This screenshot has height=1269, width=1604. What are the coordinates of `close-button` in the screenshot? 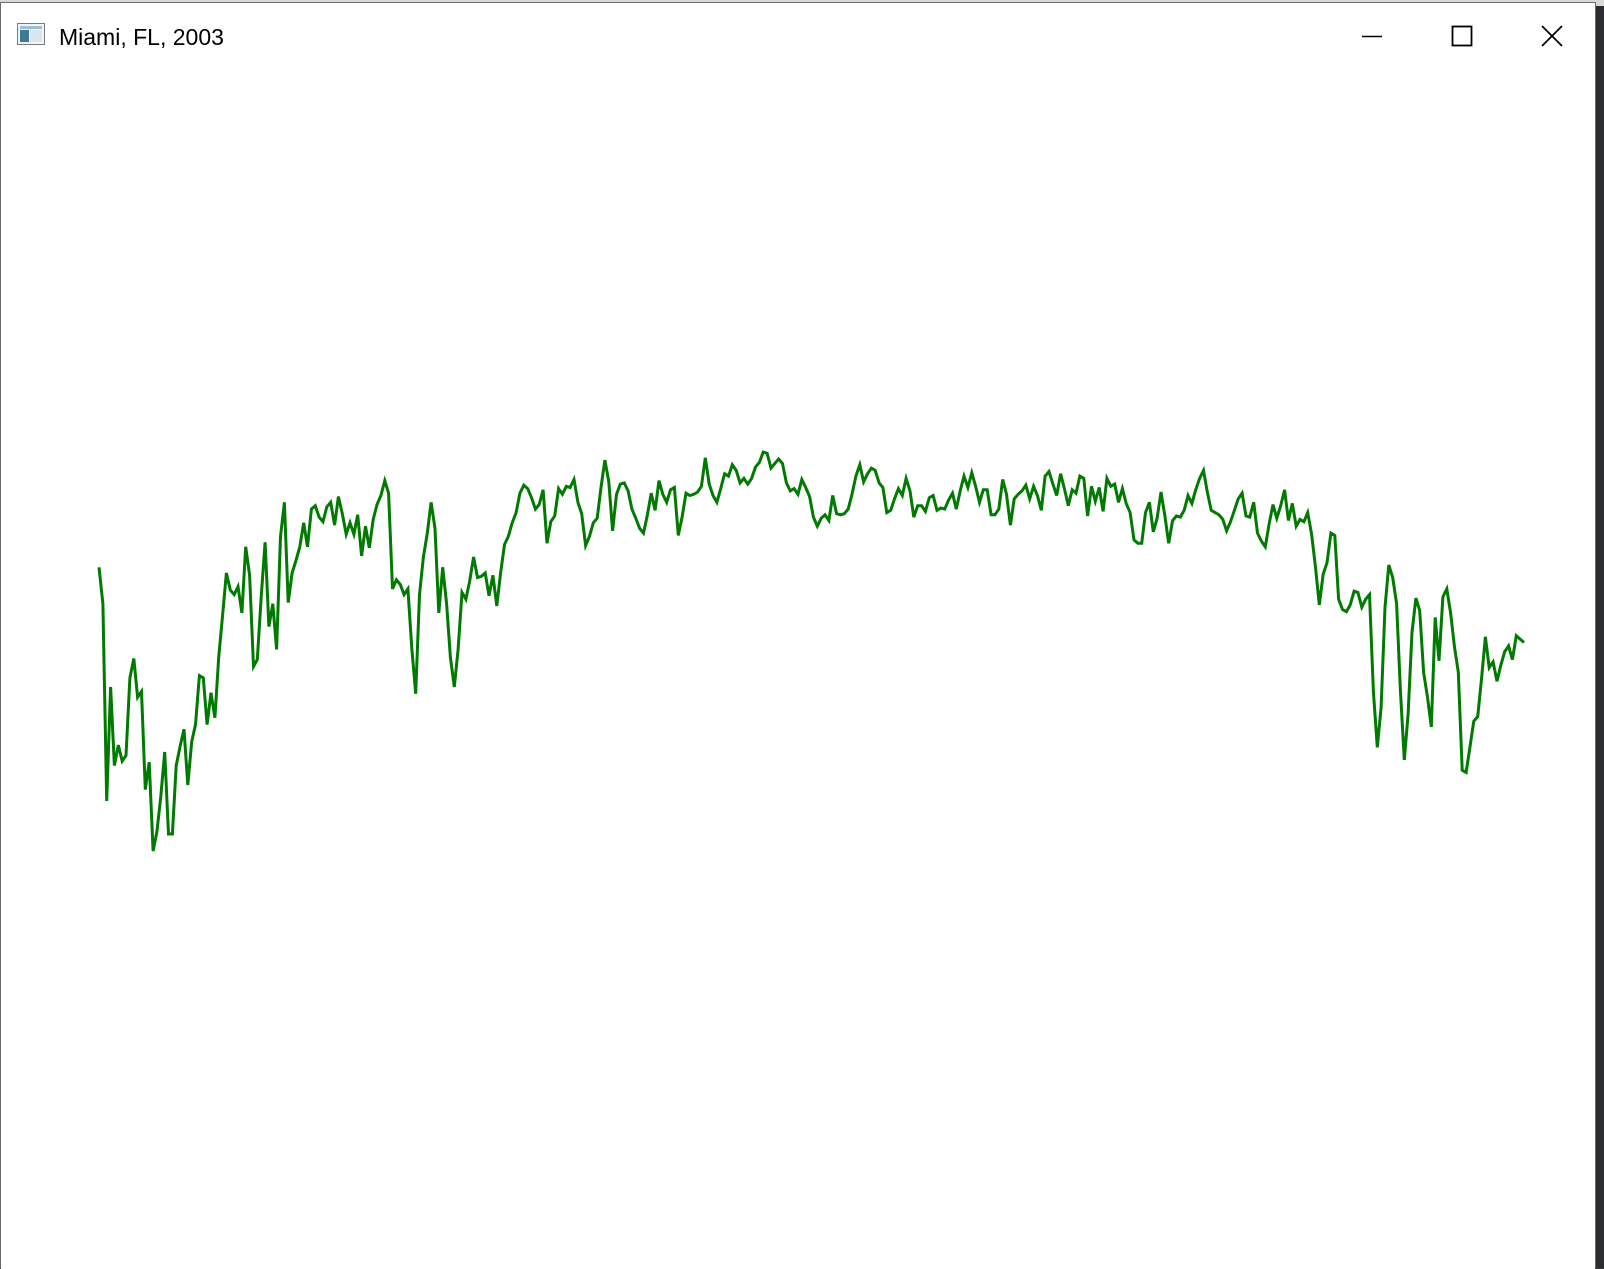 It's located at (1552, 36).